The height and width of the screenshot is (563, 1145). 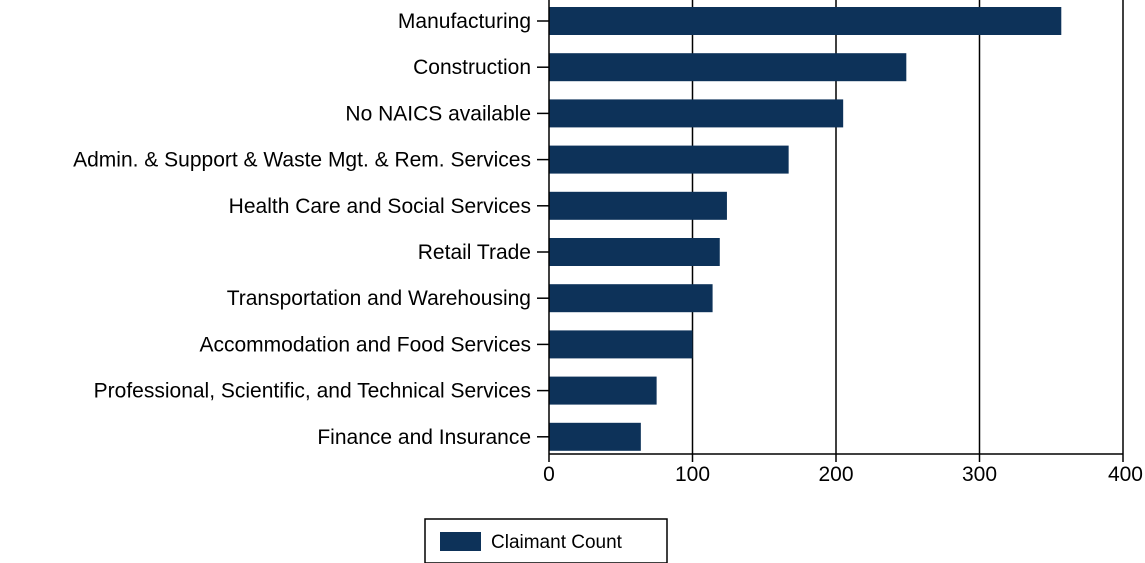 I want to click on category-label: Retail Trade, so click(x=474, y=252).